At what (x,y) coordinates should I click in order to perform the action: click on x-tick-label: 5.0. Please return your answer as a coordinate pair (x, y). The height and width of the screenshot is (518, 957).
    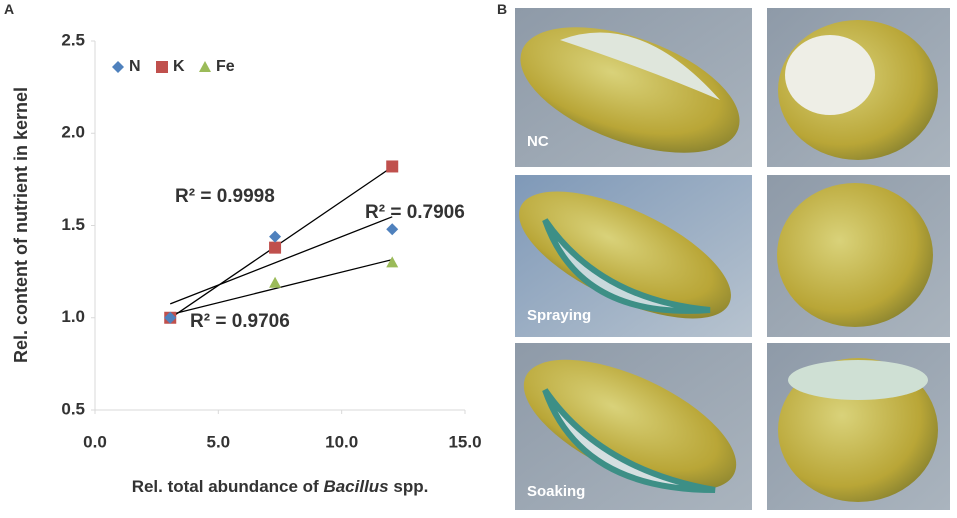
    Looking at the image, I should click on (219, 441).